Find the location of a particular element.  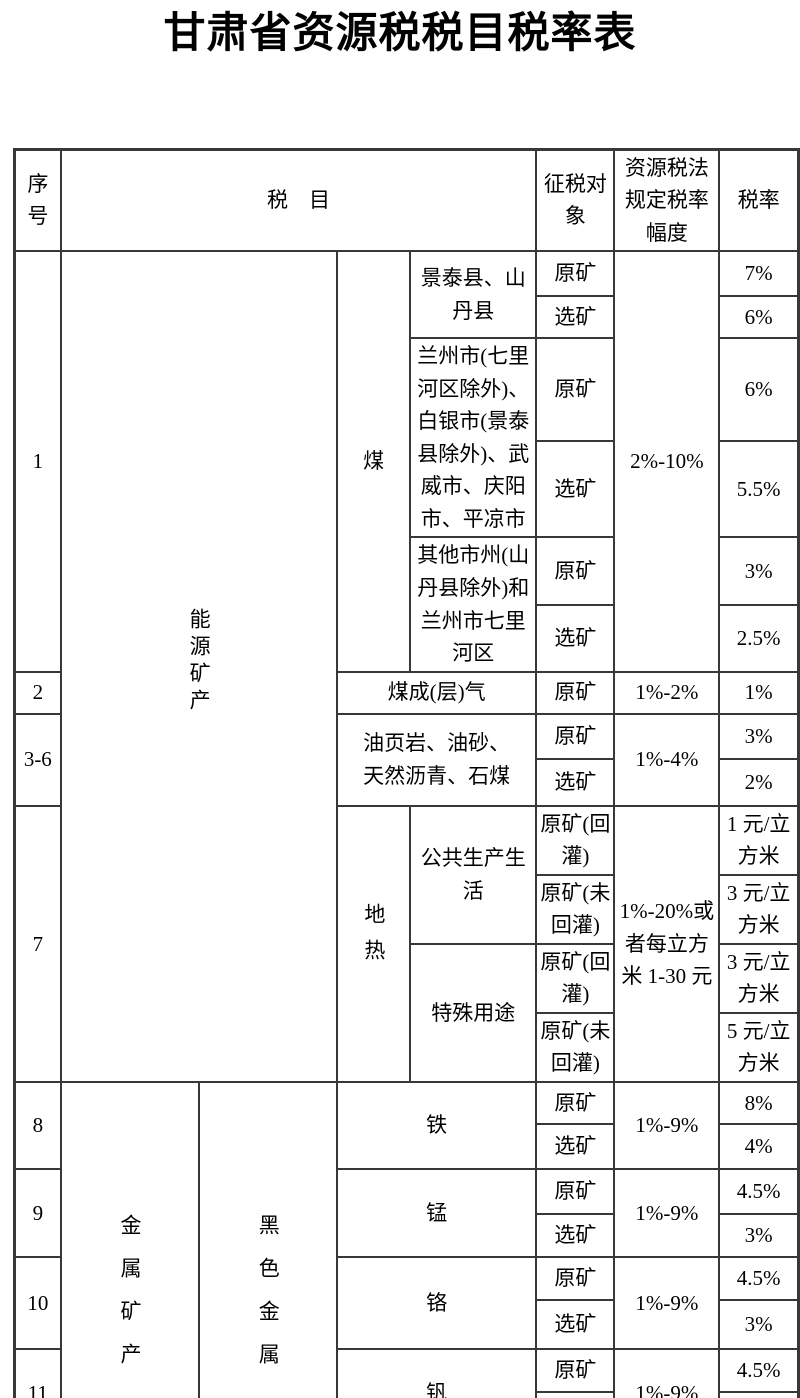

rate-range-cell: 1%-2% is located at coordinates (666, 693).